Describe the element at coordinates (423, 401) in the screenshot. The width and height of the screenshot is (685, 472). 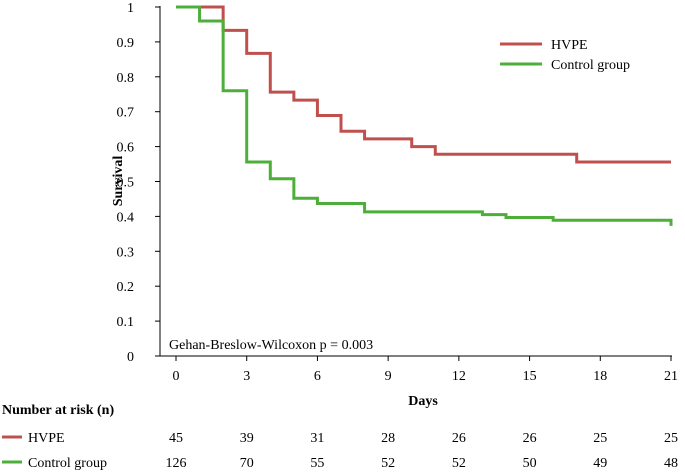
I see `x-axis-title: Days` at that location.